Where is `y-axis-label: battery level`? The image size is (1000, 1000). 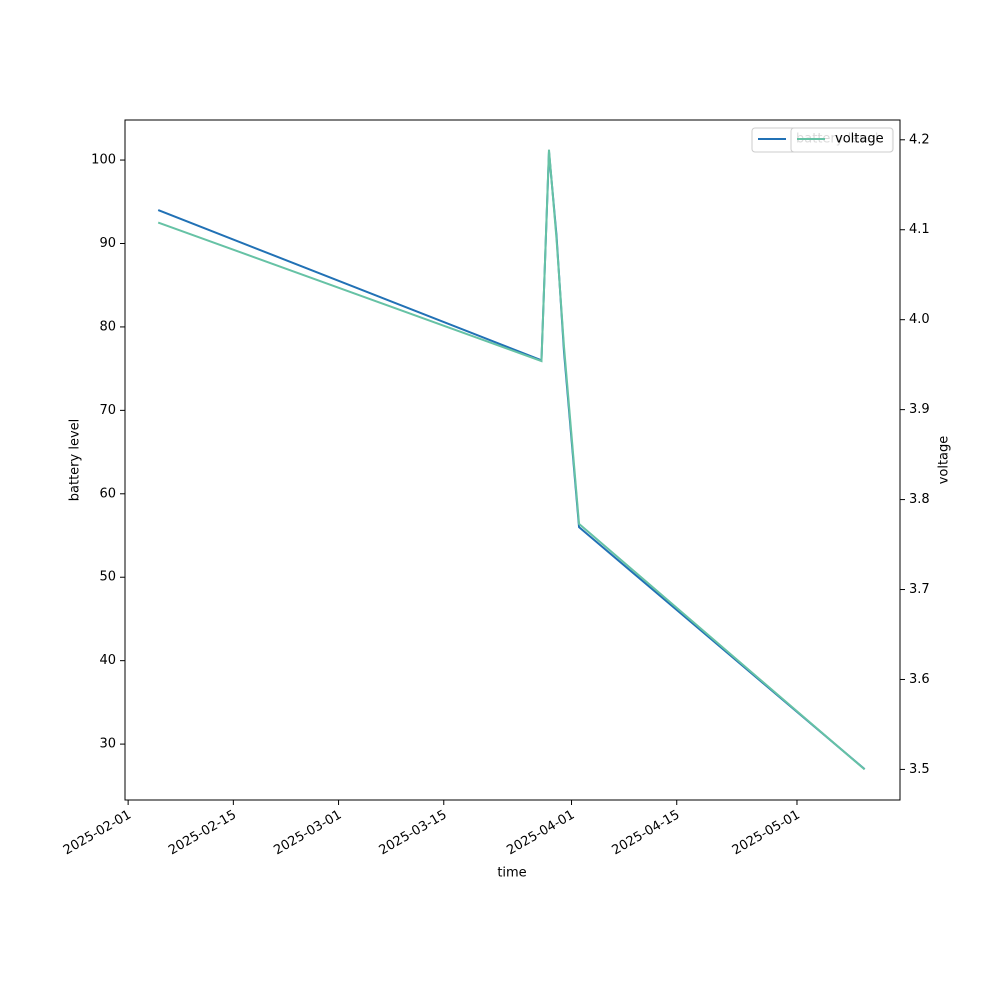
y-axis-label: battery level is located at coordinates (75, 460).